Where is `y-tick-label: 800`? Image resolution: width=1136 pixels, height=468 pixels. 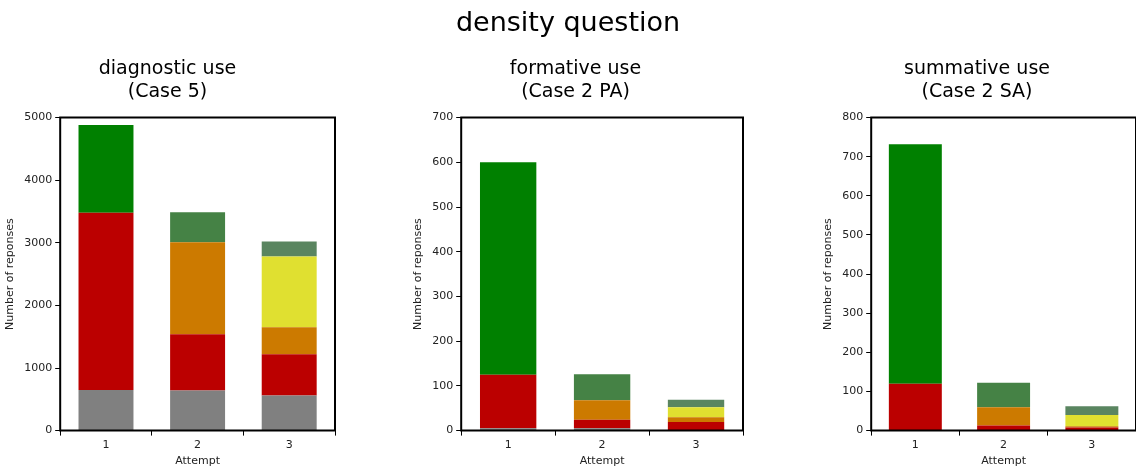
y-tick-label: 800 is located at coordinates (853, 117).